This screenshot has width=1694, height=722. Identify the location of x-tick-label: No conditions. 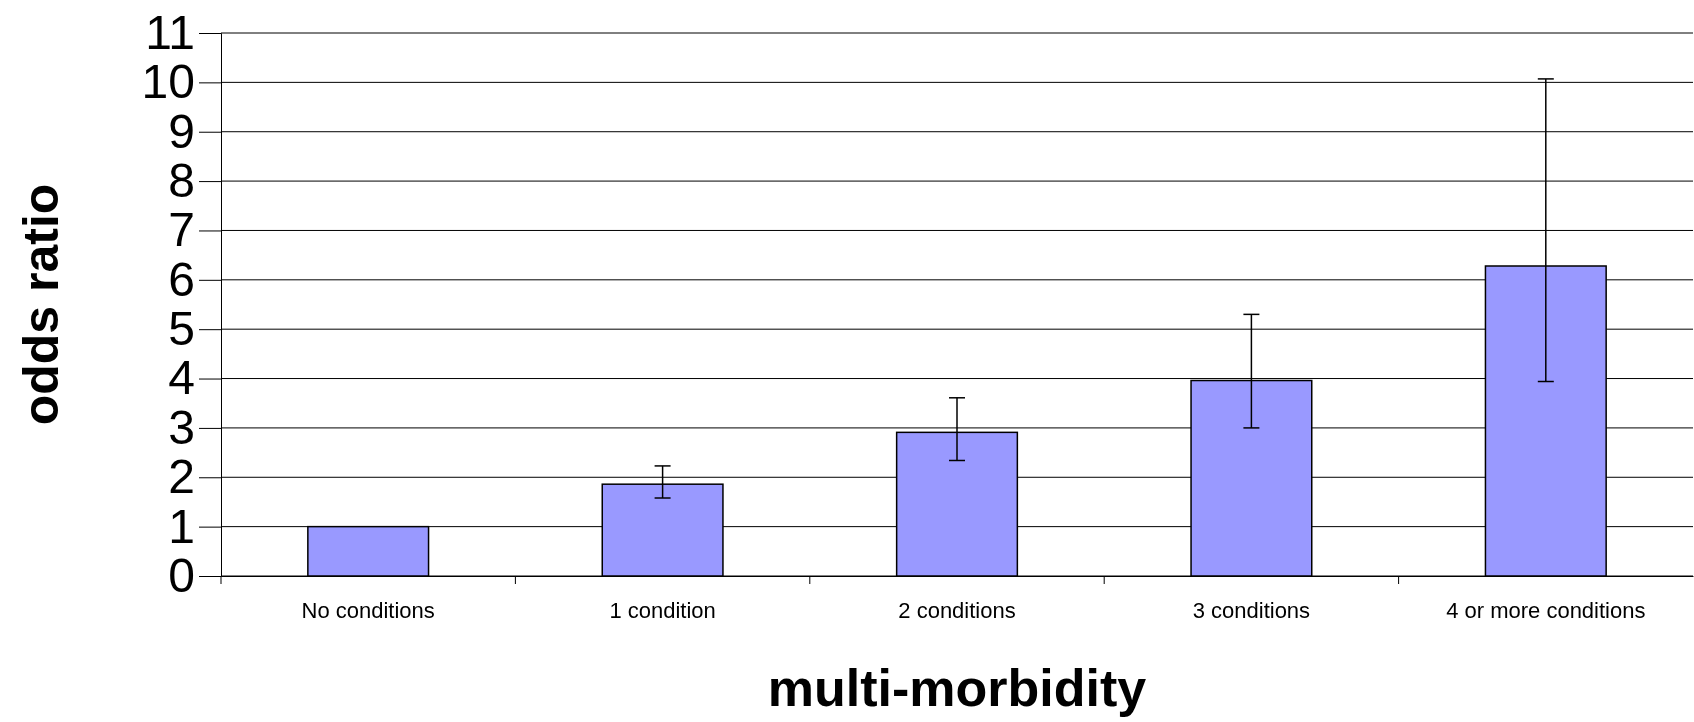
(368, 610).